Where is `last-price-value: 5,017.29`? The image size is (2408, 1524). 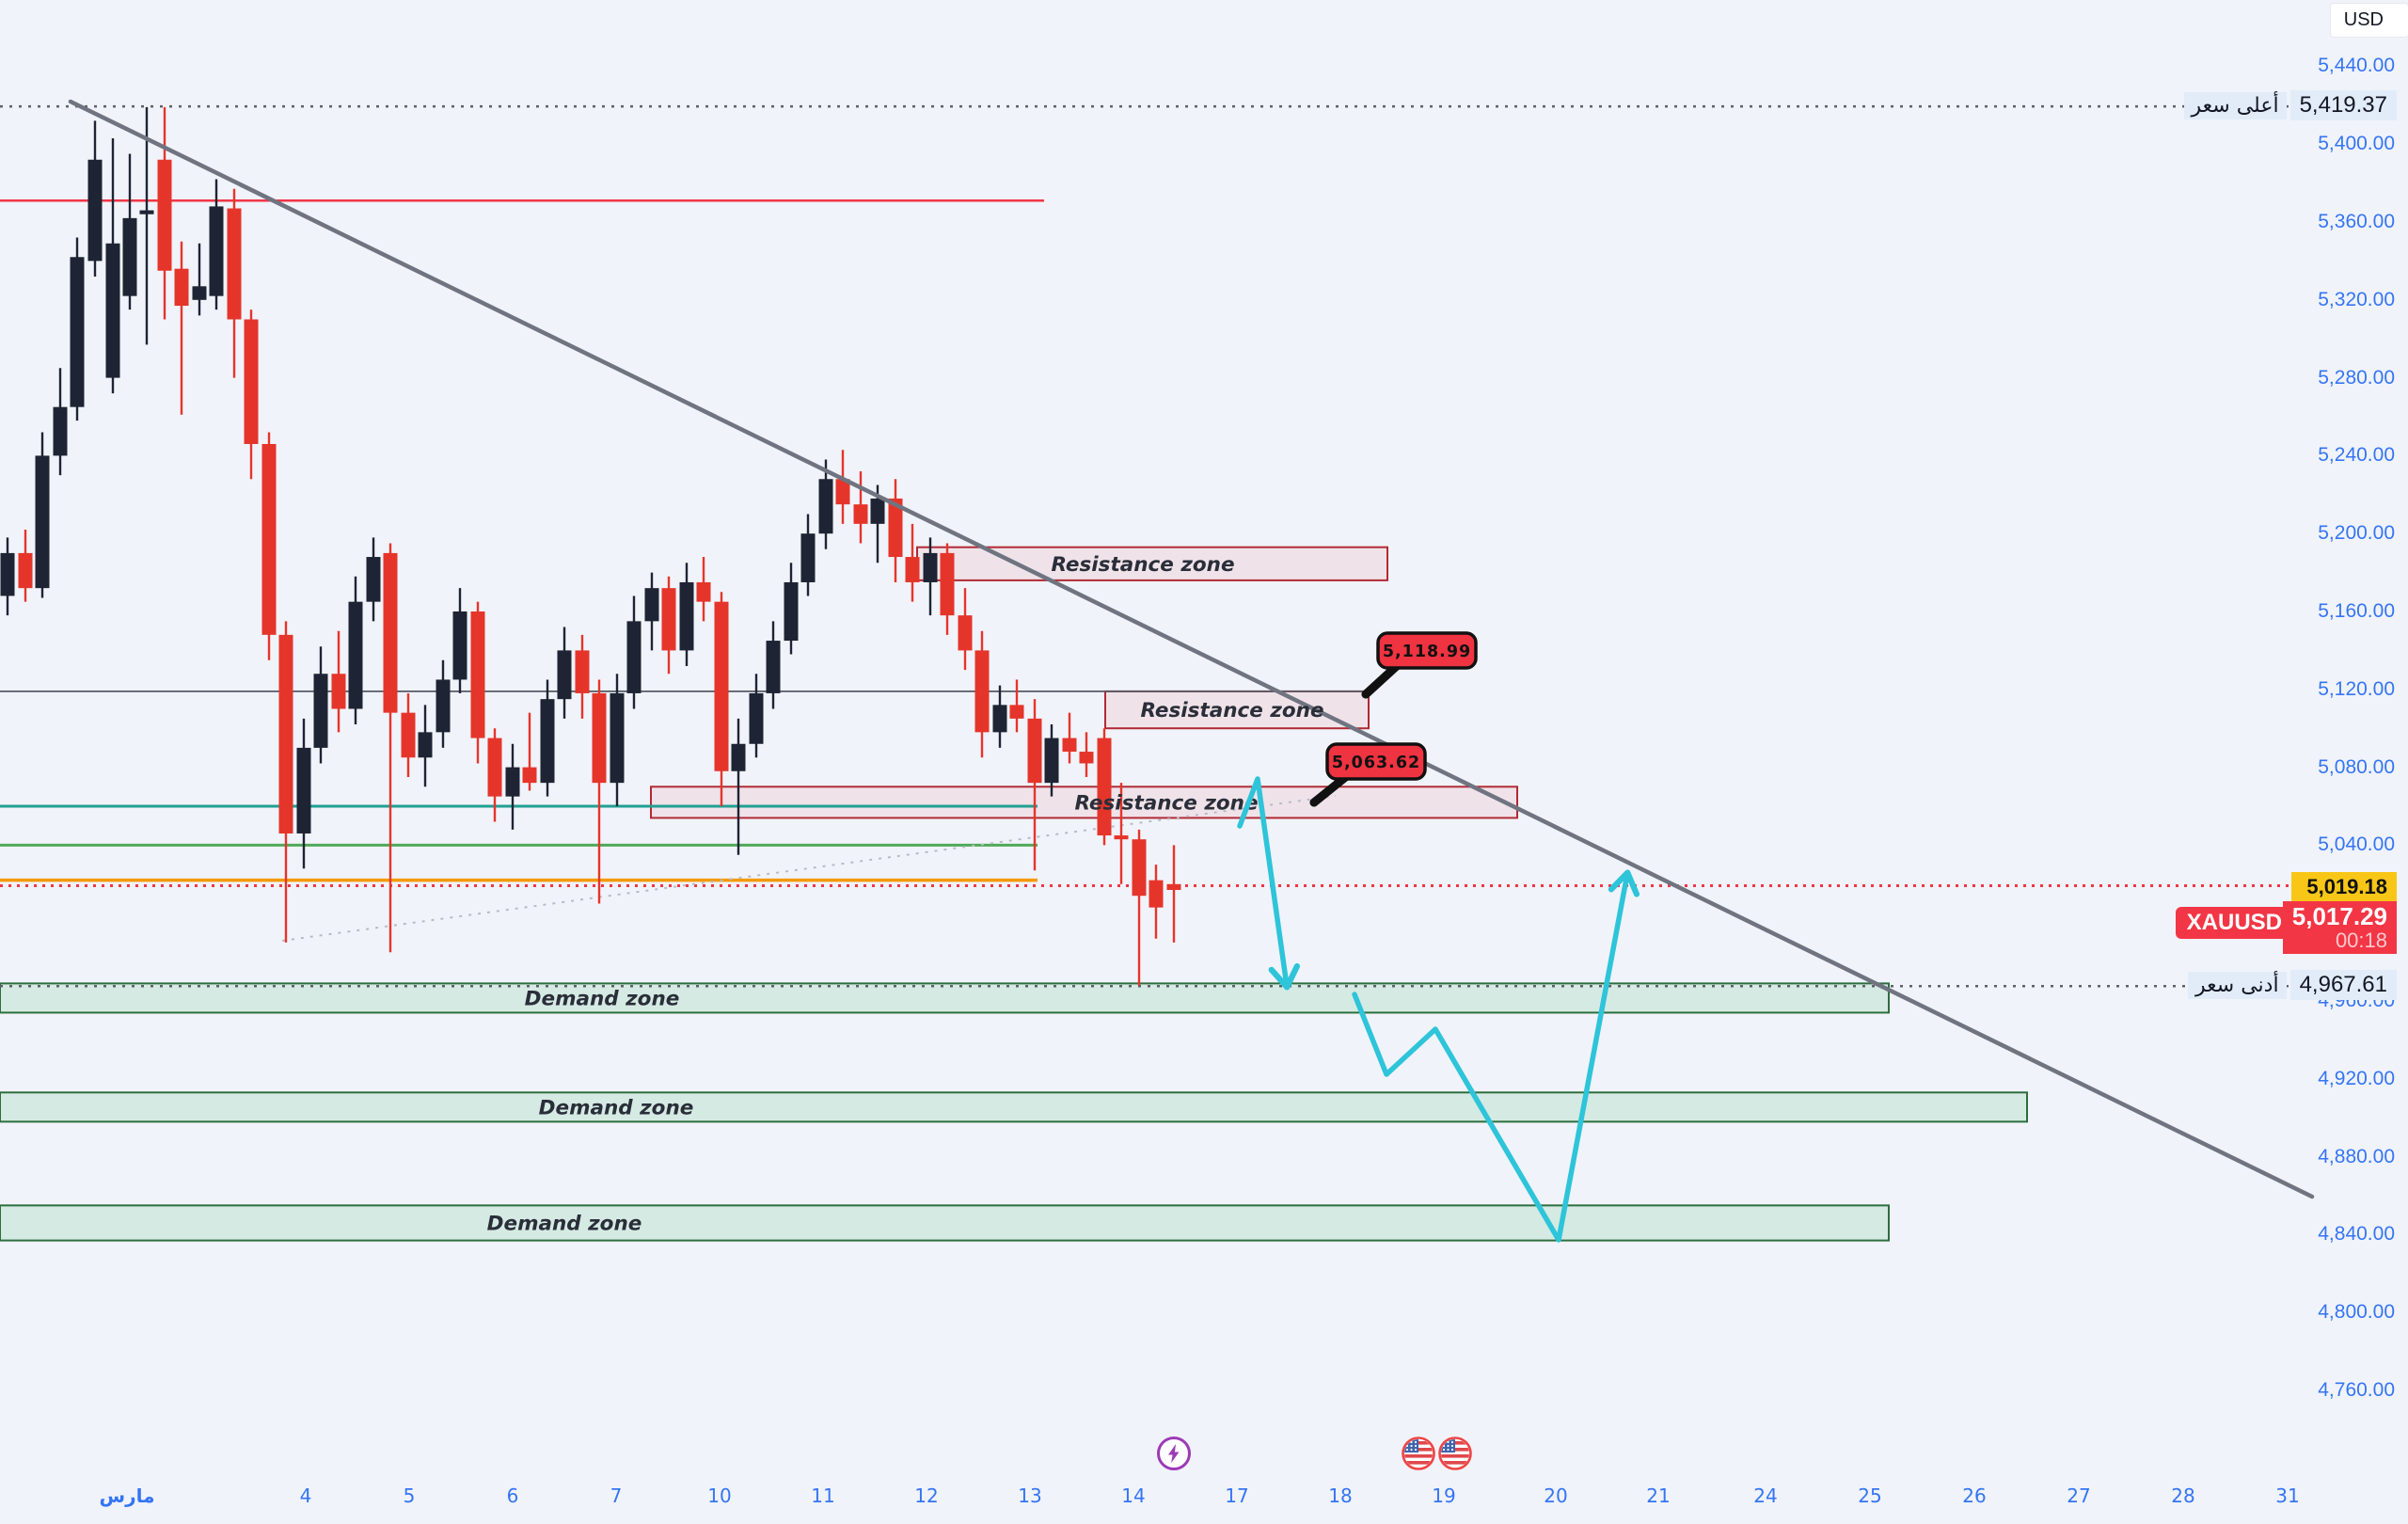
last-price-value: 5,017.29 is located at coordinates (2339, 916).